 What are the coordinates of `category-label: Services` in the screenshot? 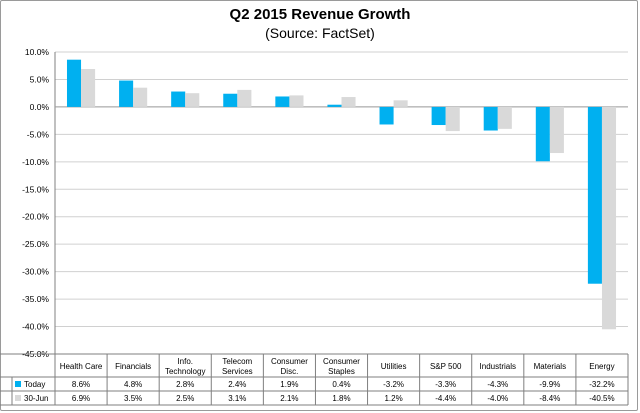 It's located at (237, 371).